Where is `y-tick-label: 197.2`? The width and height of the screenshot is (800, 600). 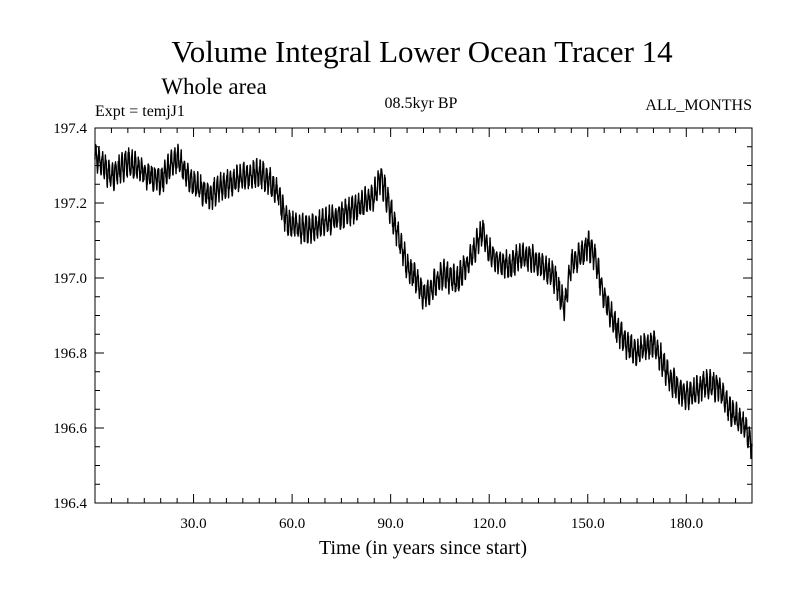
y-tick-label: 197.2 is located at coordinates (70, 204).